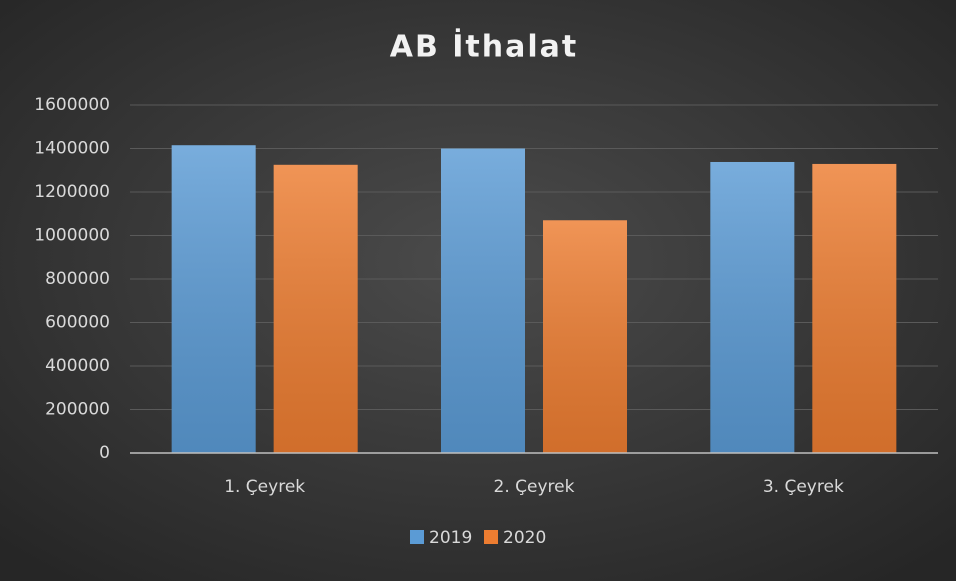 Image resolution: width=956 pixels, height=581 pixels. I want to click on y-tick-label: 1400000, so click(72, 149).